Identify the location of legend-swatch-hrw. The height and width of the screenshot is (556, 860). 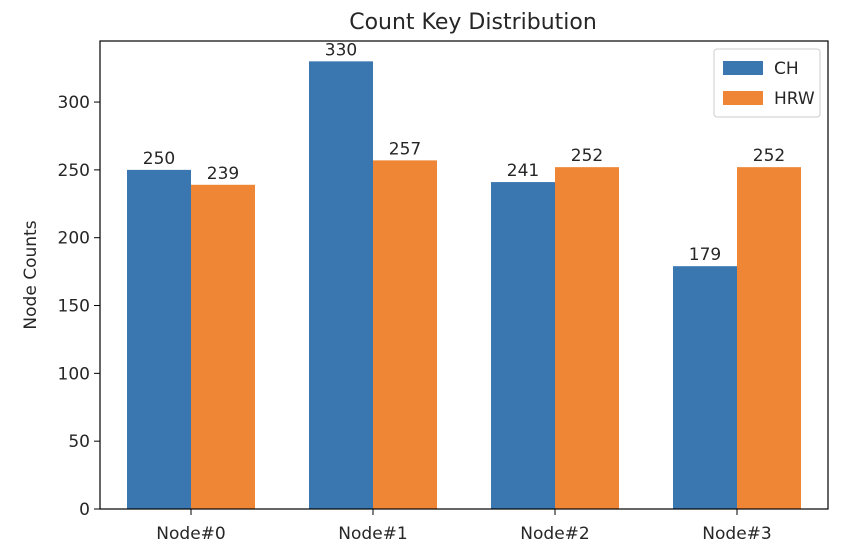
(743, 98).